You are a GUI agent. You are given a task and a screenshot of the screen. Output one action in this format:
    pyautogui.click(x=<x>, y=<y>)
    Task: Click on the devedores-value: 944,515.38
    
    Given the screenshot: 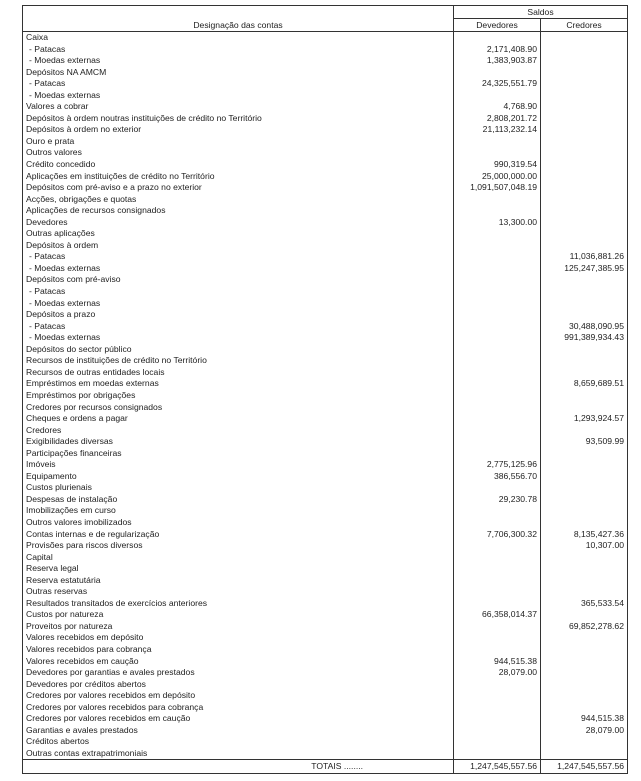 What is the action you would take?
    pyautogui.click(x=497, y=661)
    